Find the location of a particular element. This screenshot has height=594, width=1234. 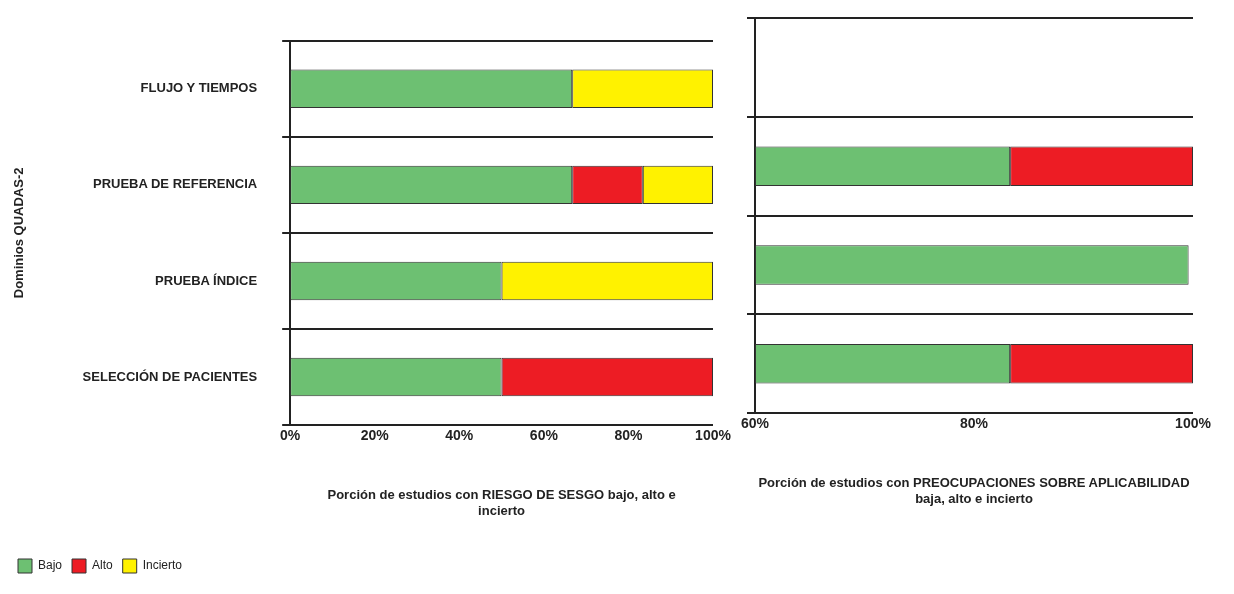

x-tick-label: 40% is located at coordinates (459, 435).